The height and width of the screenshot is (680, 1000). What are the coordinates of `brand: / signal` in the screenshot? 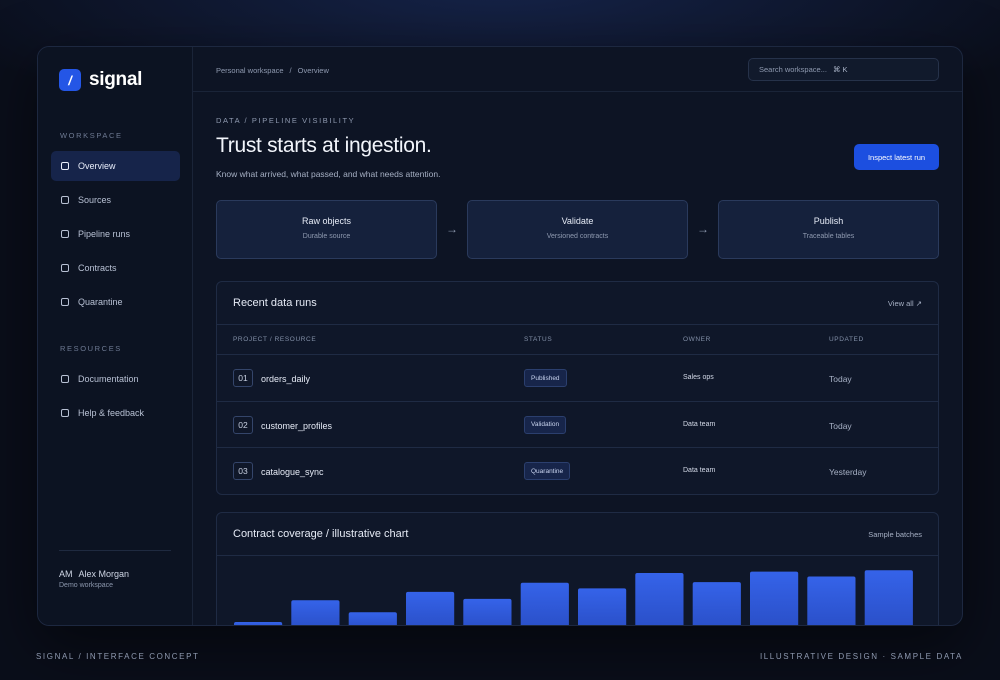 It's located at (100, 80).